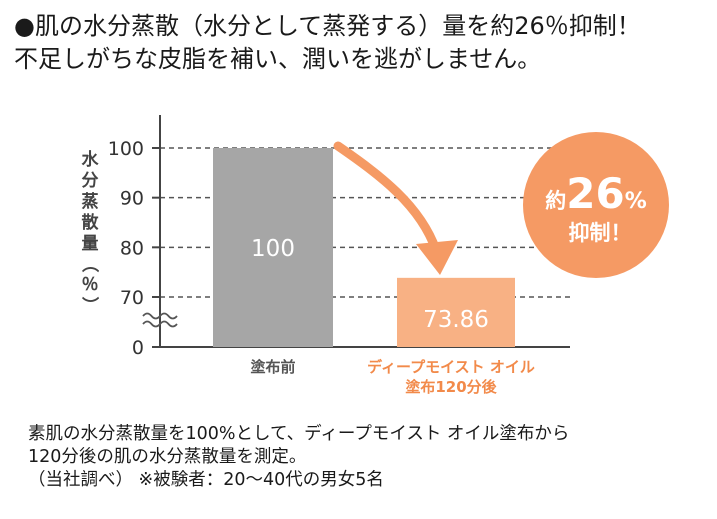 Image resolution: width=717 pixels, height=519 pixels. What do you see at coordinates (596, 193) in the screenshot?
I see `badge-line-1: 約26%` at bounding box center [596, 193].